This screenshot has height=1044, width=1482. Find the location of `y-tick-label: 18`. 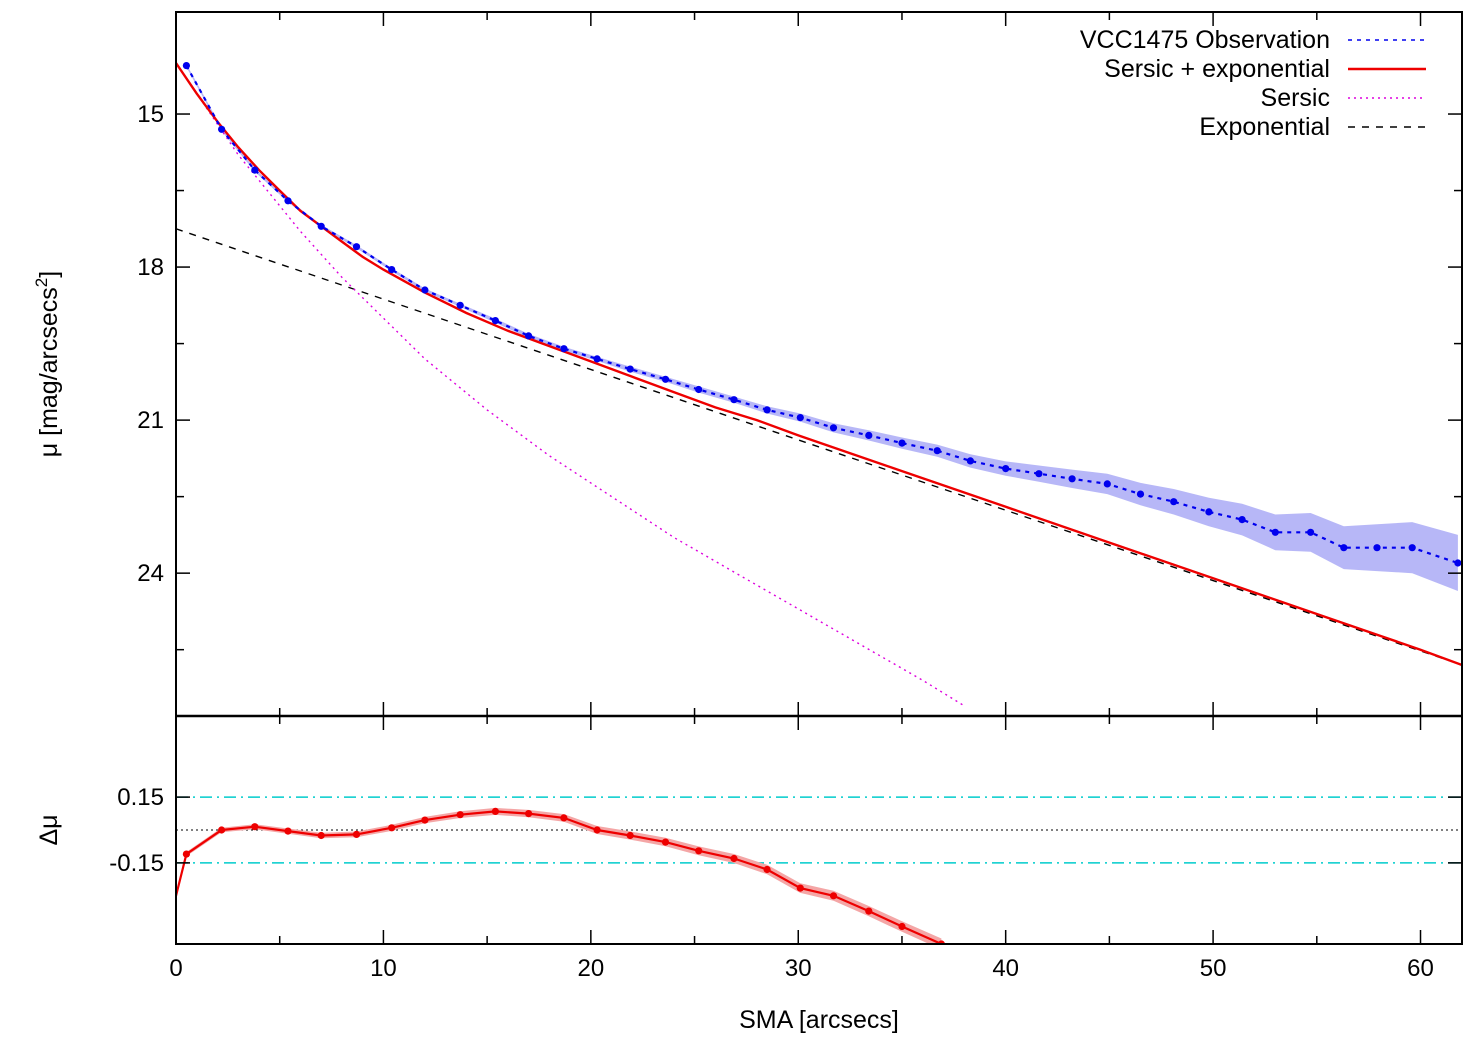

y-tick-label: 18 is located at coordinates (150, 267).